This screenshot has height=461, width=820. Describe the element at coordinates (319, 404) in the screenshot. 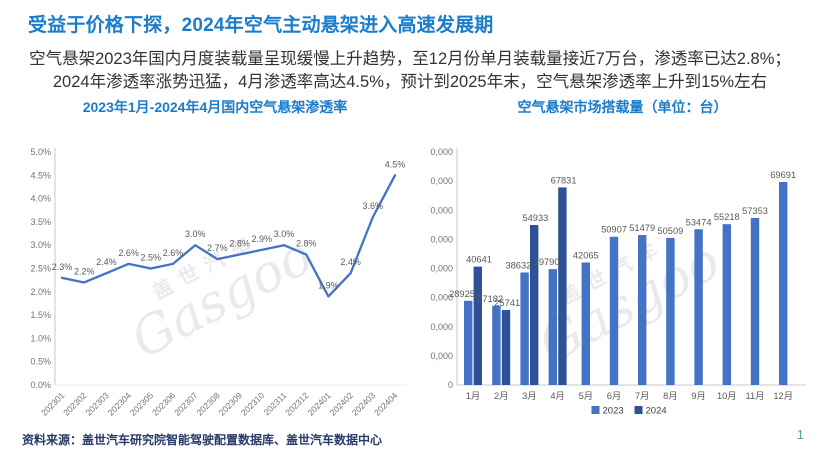

I see `svg-text: 202401` at that location.